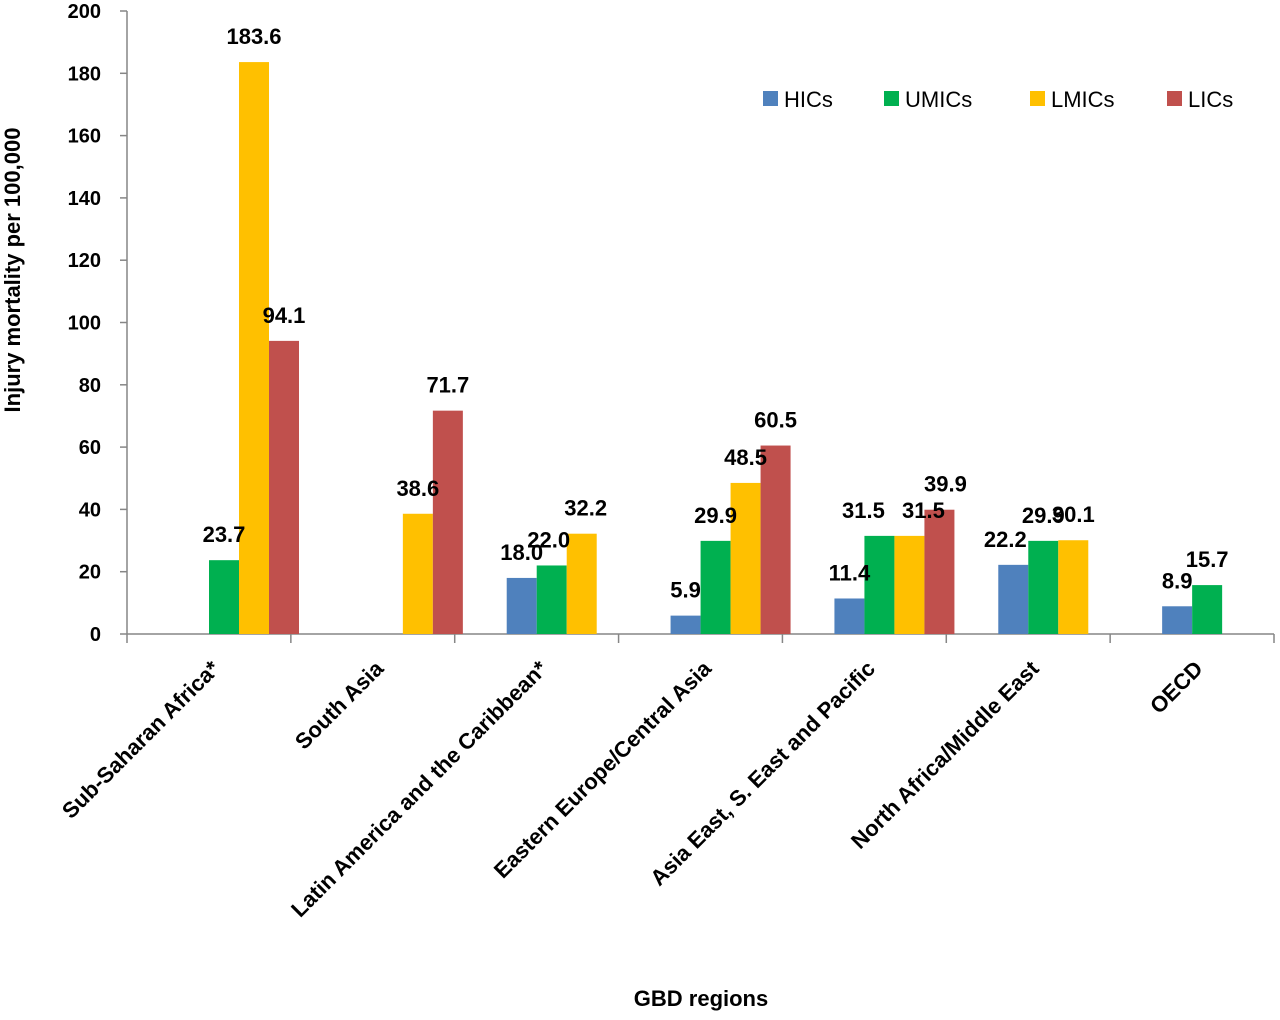 This screenshot has width=1280, height=1020. What do you see at coordinates (775, 420) in the screenshot?
I see `bar-value-label: 60.5` at bounding box center [775, 420].